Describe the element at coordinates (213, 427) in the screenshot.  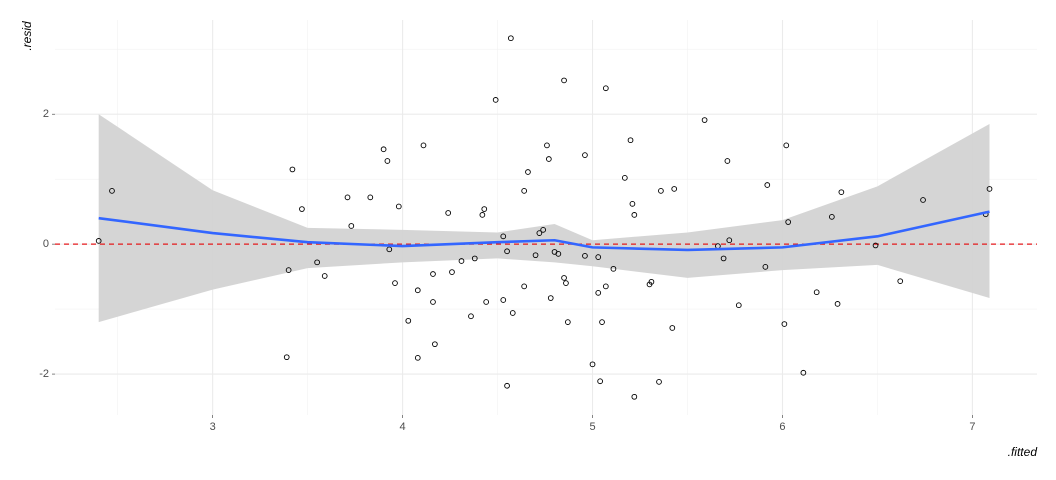
I see `x-tick-label: 3` at that location.